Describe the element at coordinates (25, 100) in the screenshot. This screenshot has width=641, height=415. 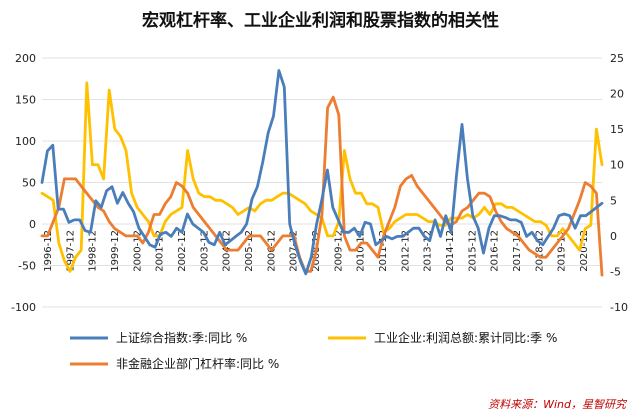
I see `left-tick-label: 150` at that location.